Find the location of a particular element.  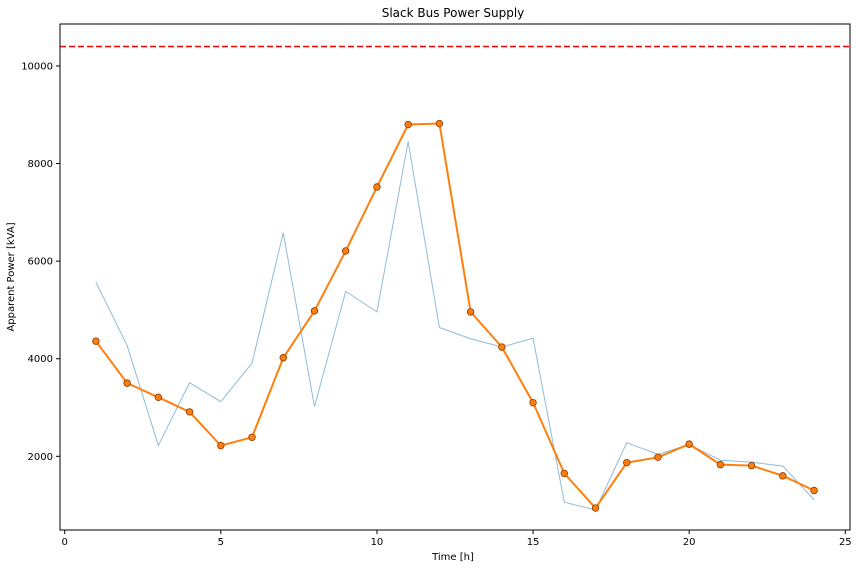

y-axis-label: Apparent Power [kVA] is located at coordinates (11, 276).